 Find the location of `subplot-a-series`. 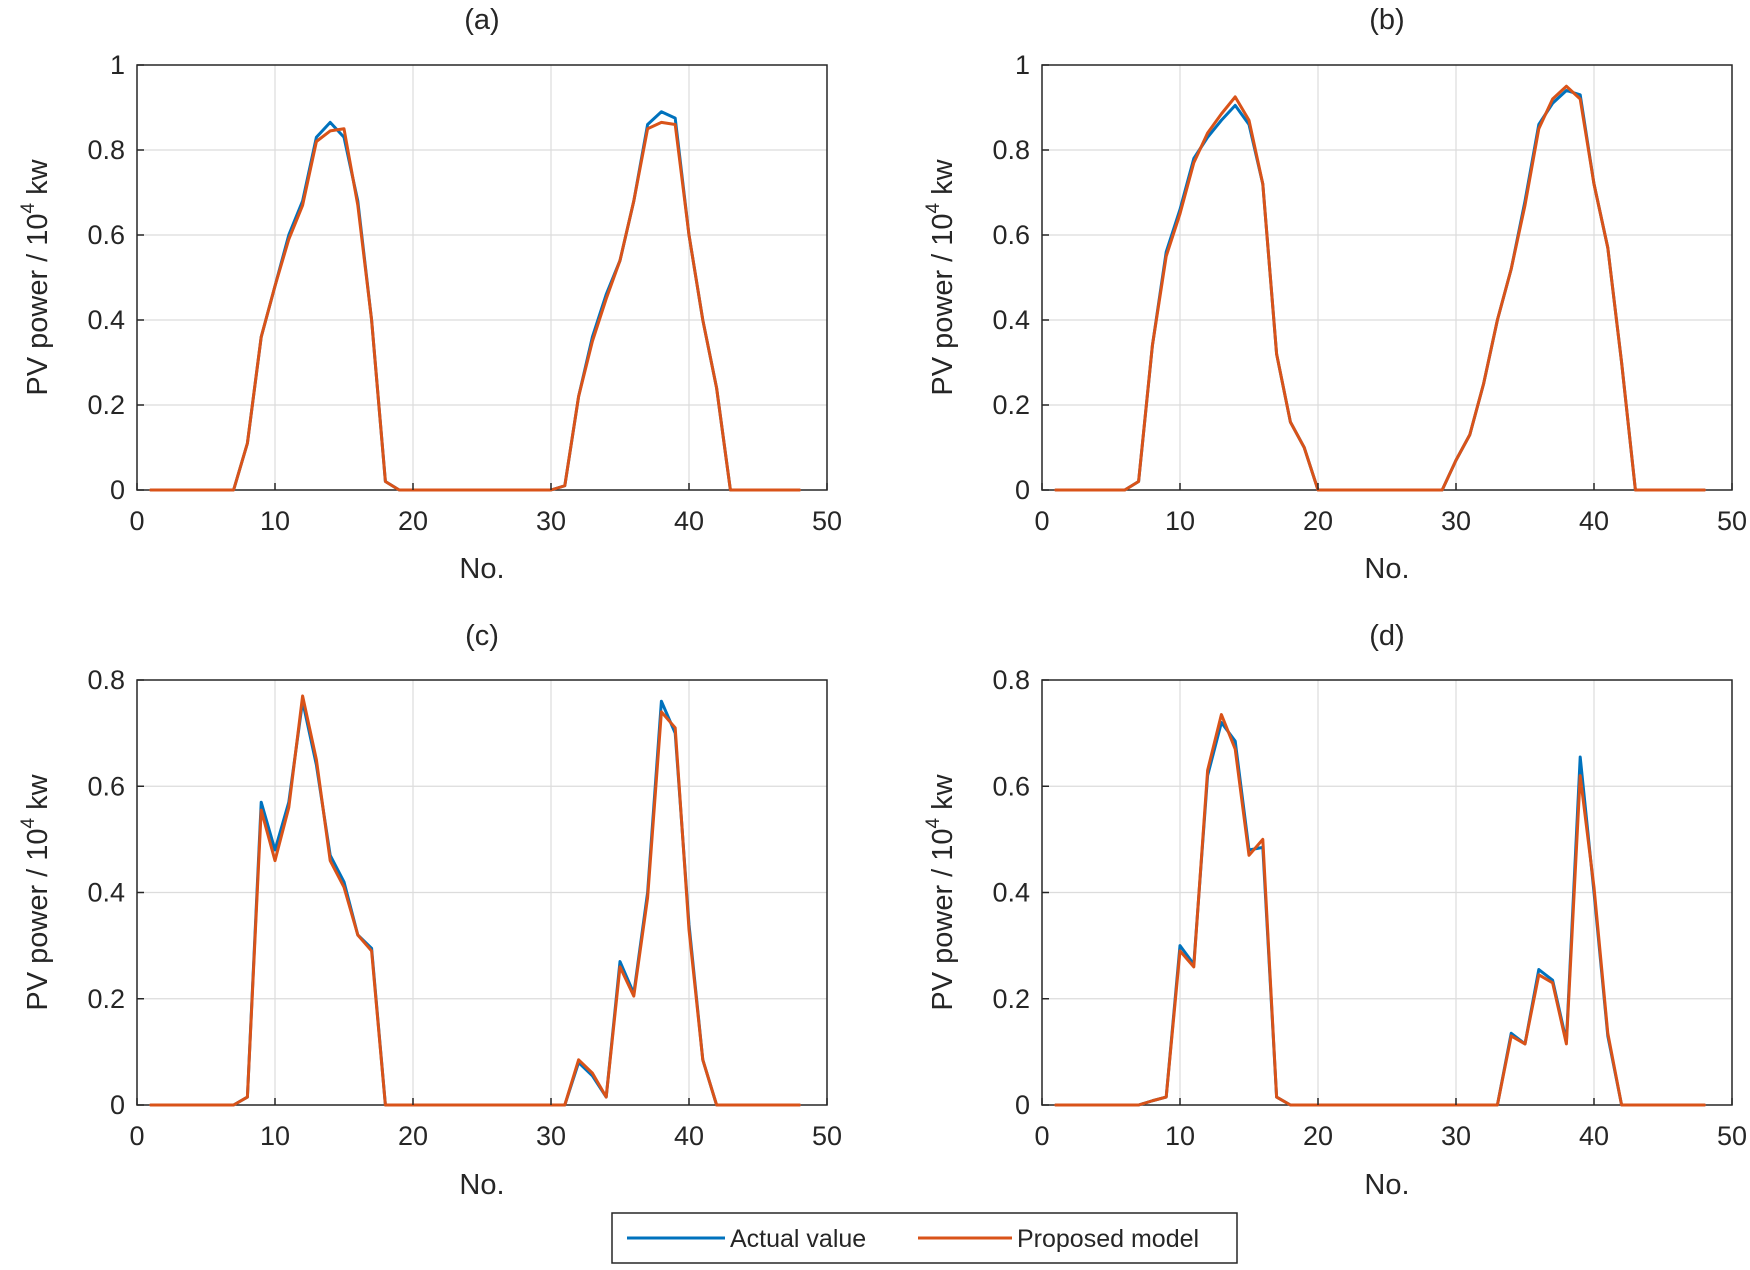

subplot-a-series is located at coordinates (475, 301).